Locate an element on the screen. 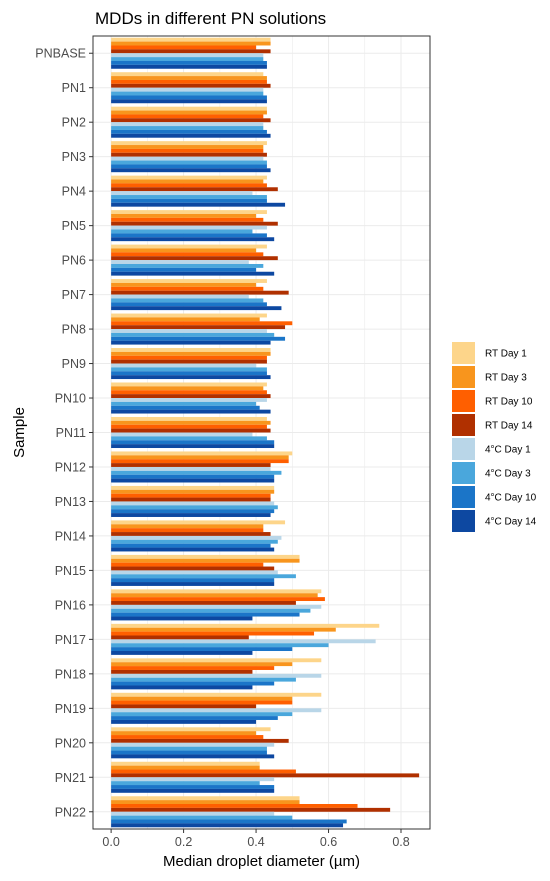  y-tick-label: PN1 is located at coordinates (74, 88).